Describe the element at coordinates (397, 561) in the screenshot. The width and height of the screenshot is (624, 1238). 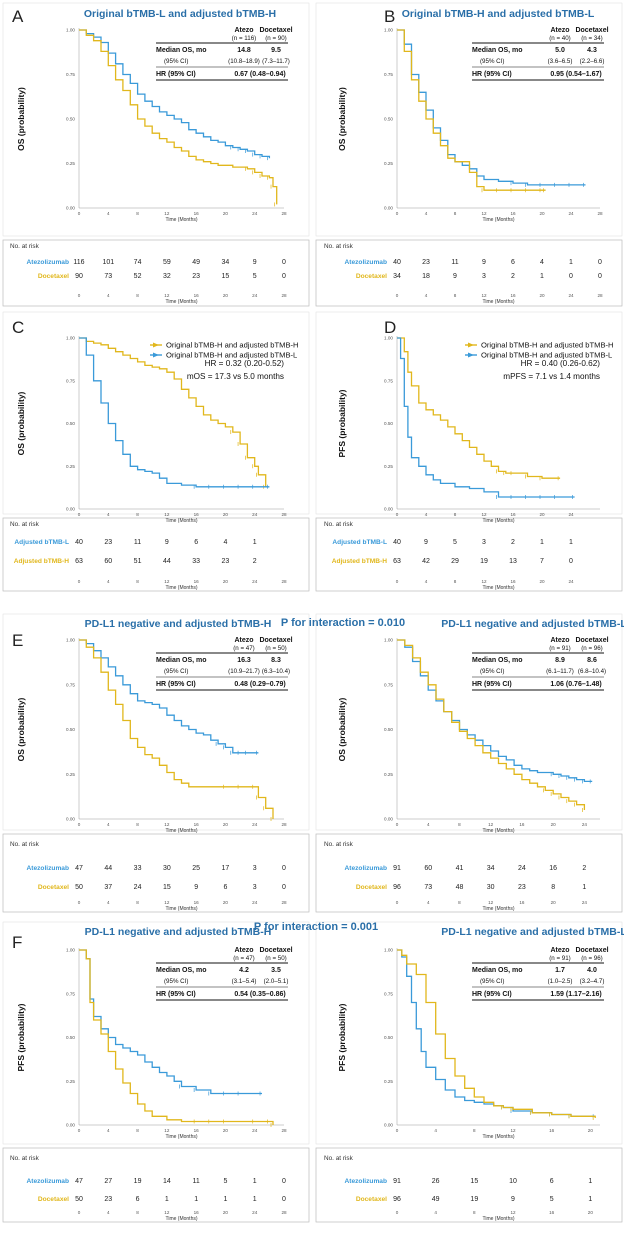
I see `risk-count: 63` at that location.